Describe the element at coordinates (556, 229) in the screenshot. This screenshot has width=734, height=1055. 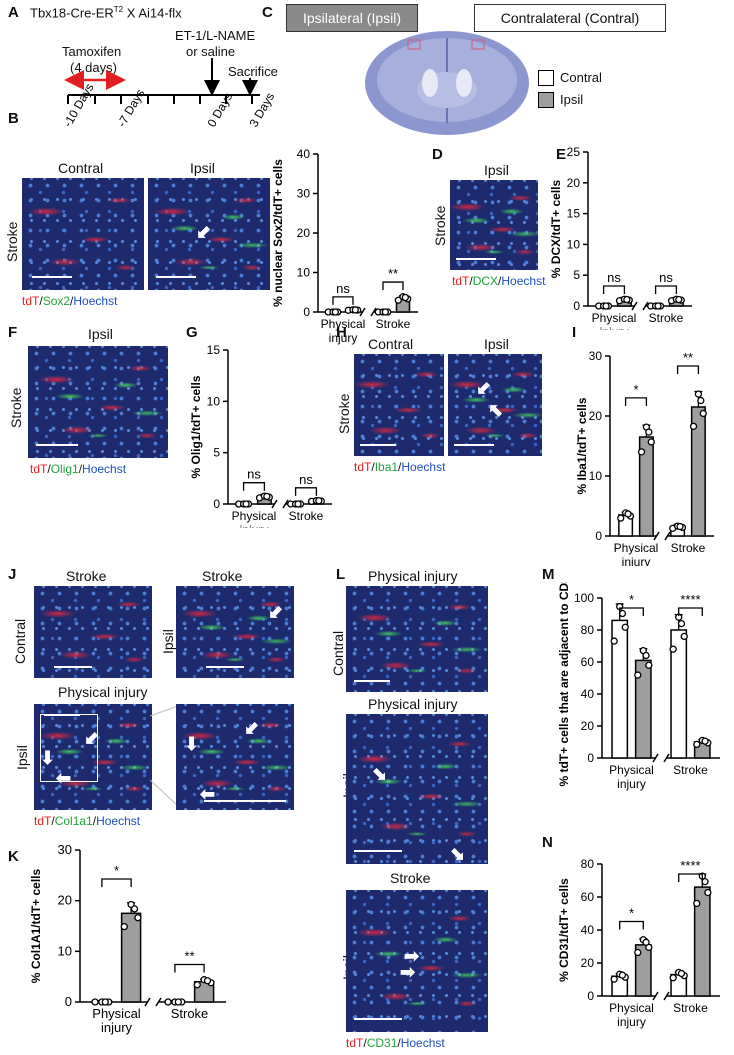
I see `y-axis-label: % DCX/tdT+ cells` at that location.